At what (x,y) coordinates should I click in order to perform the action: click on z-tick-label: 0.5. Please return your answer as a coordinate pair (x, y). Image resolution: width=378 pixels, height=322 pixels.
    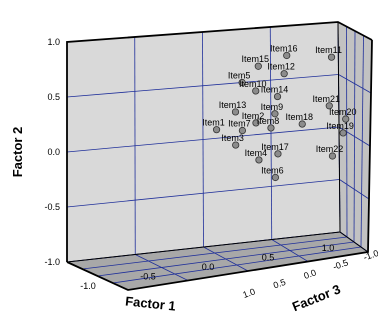
    Looking at the image, I should click on (279, 284).